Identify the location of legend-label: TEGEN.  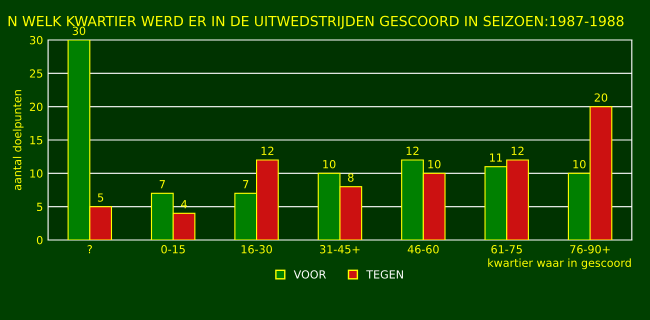
(384, 274).